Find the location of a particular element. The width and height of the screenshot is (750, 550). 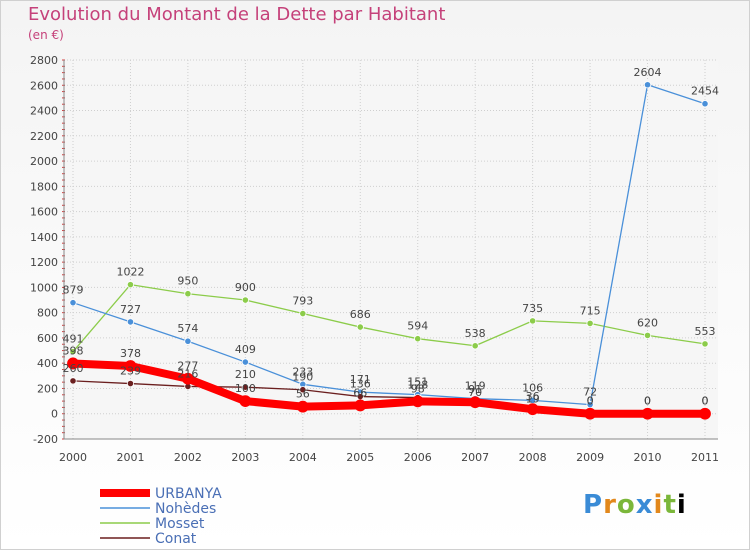

data-label-conat: 128 is located at coordinates (417, 385).